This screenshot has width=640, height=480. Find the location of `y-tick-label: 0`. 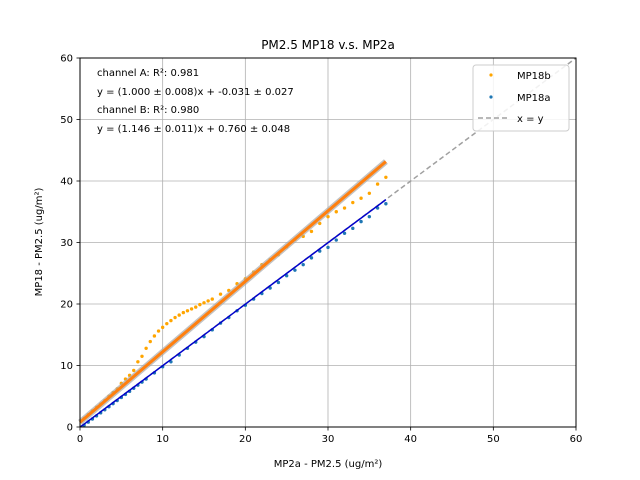

y-tick-label: 0 is located at coordinates (70, 428).